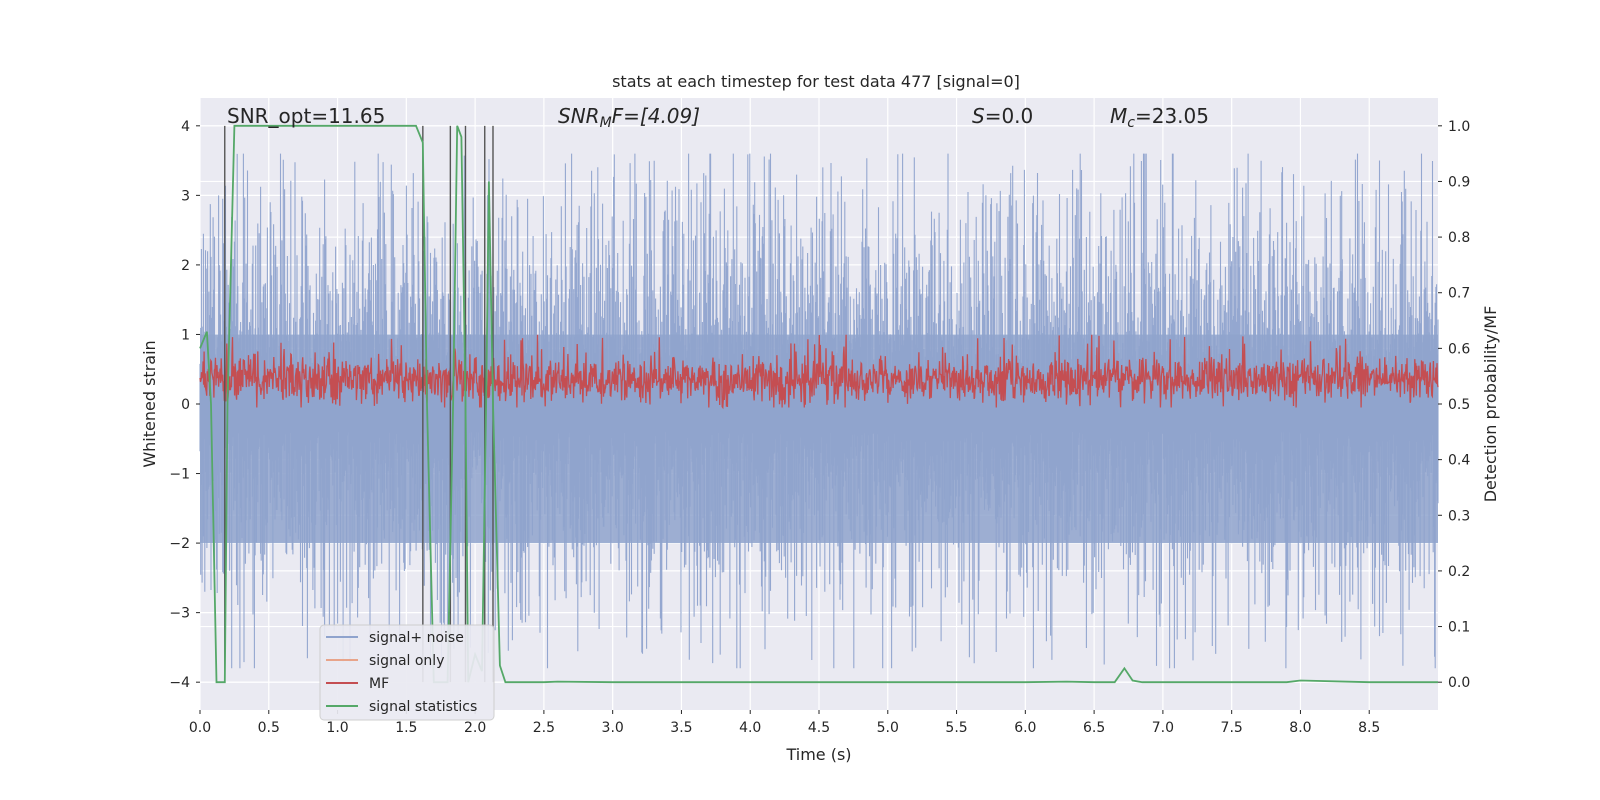  Describe the element at coordinates (179, 614) in the screenshot. I see `y-tick-label: −3` at that location.